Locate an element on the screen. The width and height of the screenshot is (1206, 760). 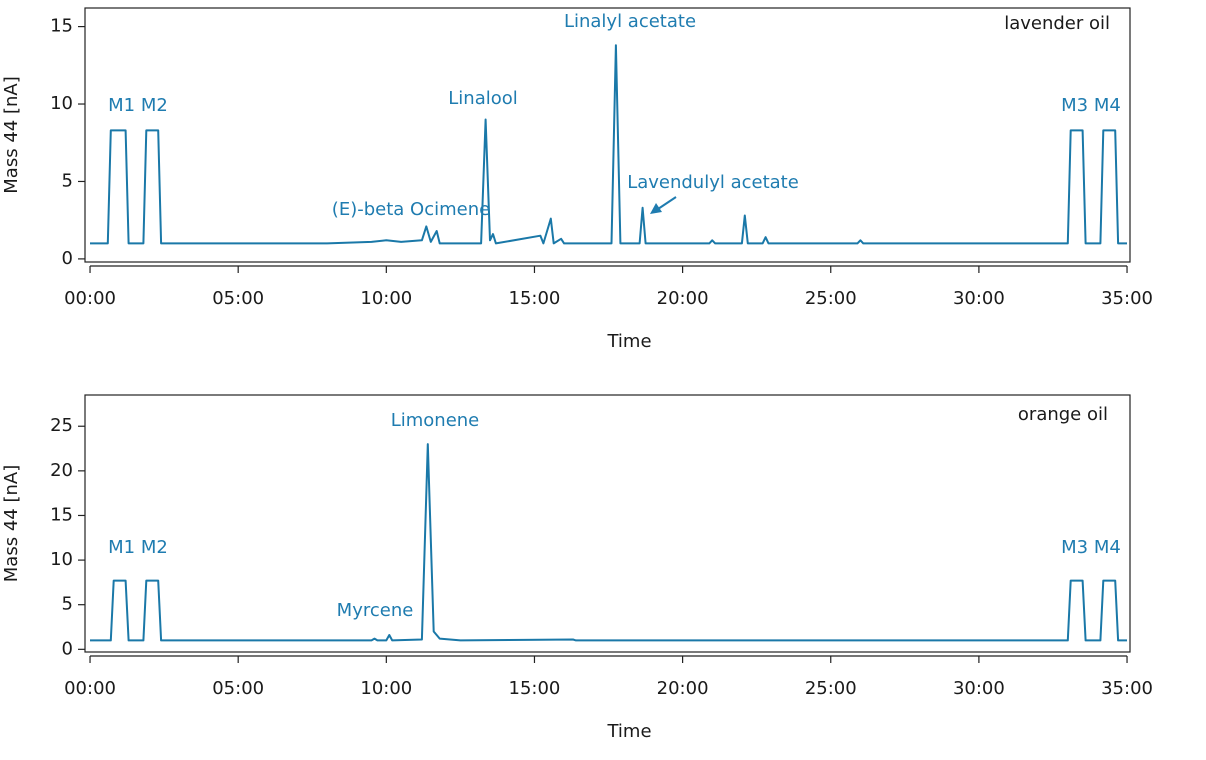
peak-label: (E)-beta Ocimene is located at coordinates (411, 209).